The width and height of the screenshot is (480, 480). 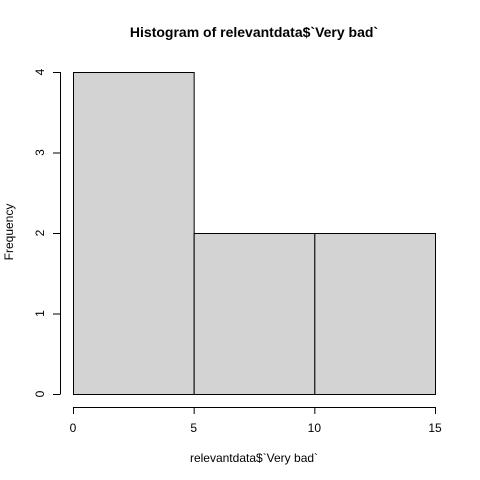 I want to click on y-tick-label: 2, so click(x=40, y=232).